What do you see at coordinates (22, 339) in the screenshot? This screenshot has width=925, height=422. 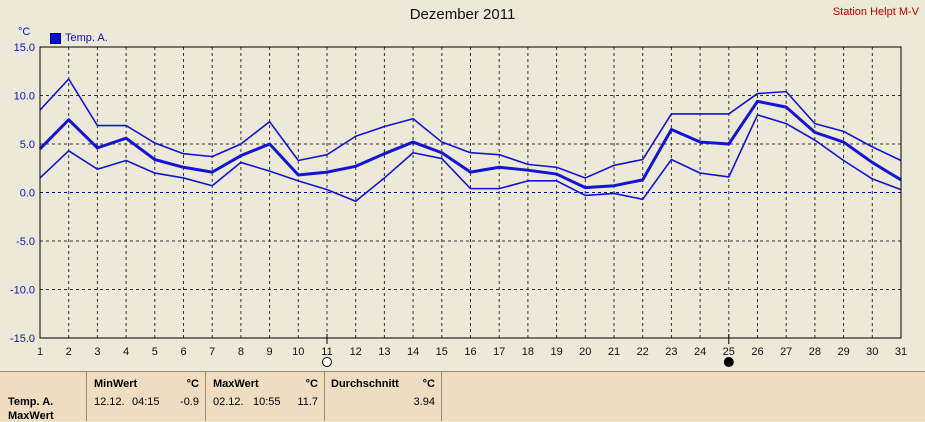 I see `y-tick-label: -15.0` at bounding box center [22, 339].